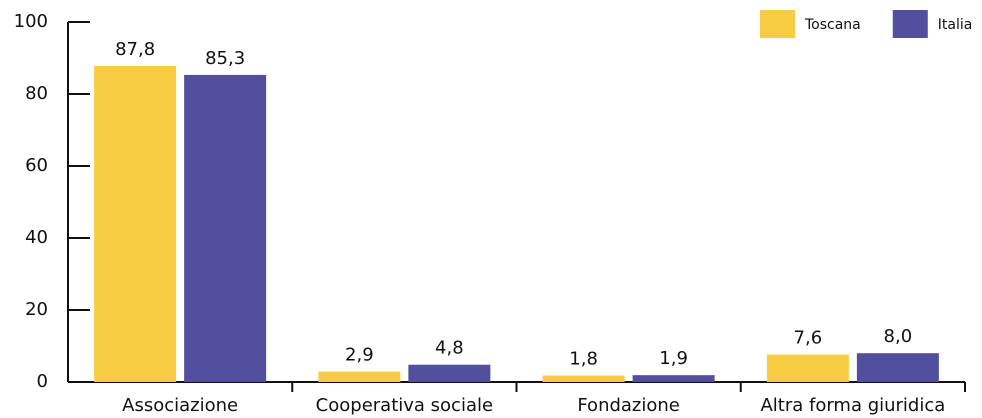 The image size is (982, 418). What do you see at coordinates (832, 25) in the screenshot?
I see `legend-label: Toscana` at bounding box center [832, 25].